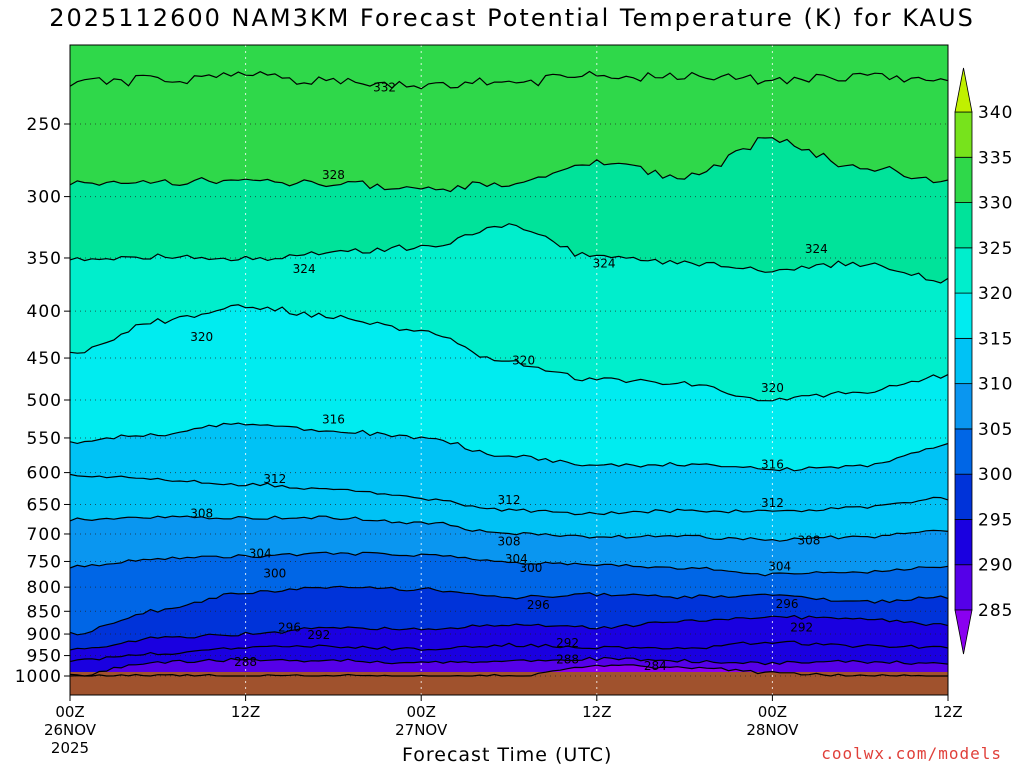 This screenshot has width=1024, height=768. Describe the element at coordinates (963, 632) in the screenshot. I see `colorbar-min-triangle` at that location.